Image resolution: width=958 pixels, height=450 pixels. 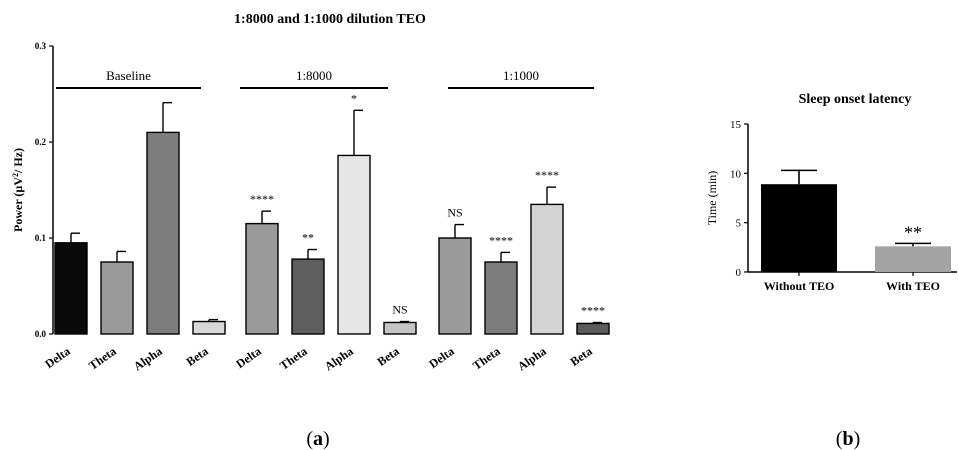 What do you see at coordinates (354, 98) in the screenshot?
I see `significance-label: *` at bounding box center [354, 98].